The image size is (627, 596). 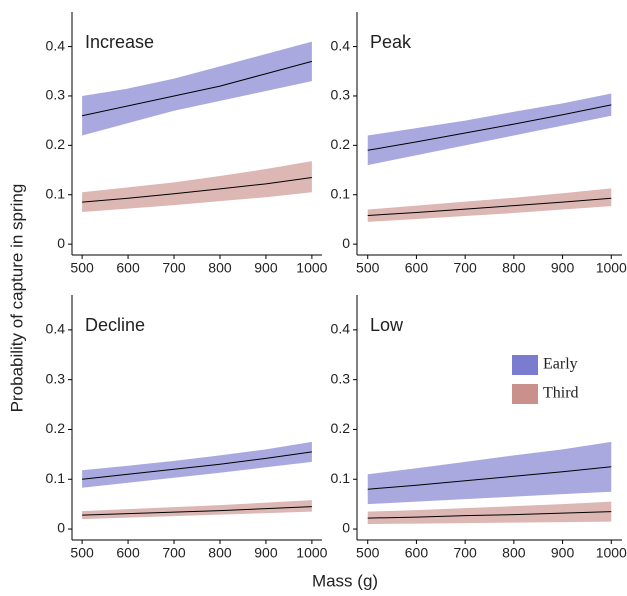 I want to click on x-axis-label: Mass (g), so click(x=345, y=580).